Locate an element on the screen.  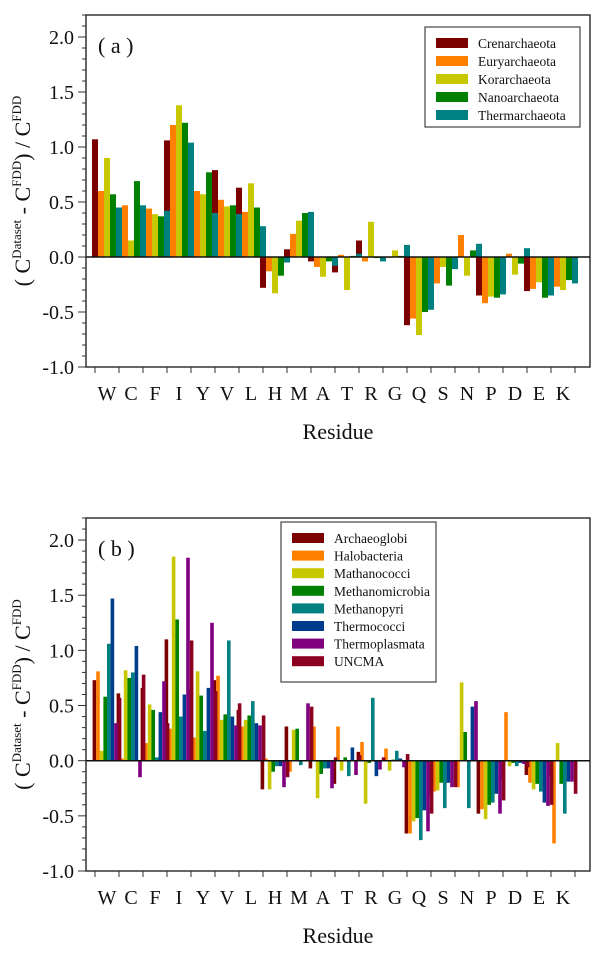
x-tick-label: M is located at coordinates (299, 394).